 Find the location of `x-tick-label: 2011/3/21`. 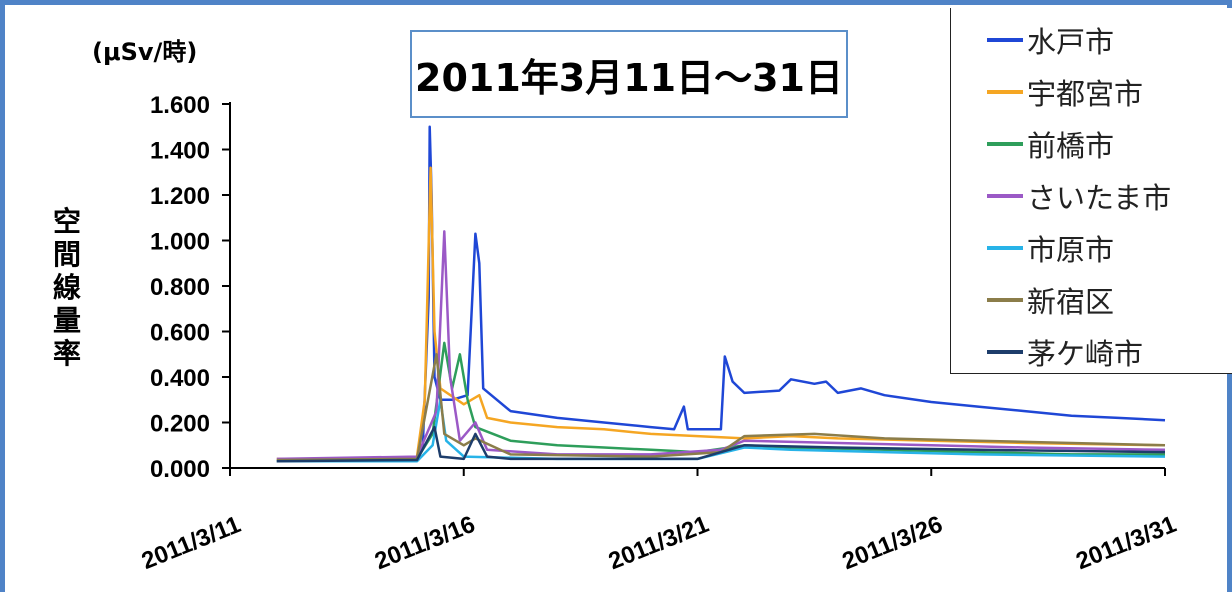

x-tick-label: 2011/3/21 is located at coordinates (659, 543).